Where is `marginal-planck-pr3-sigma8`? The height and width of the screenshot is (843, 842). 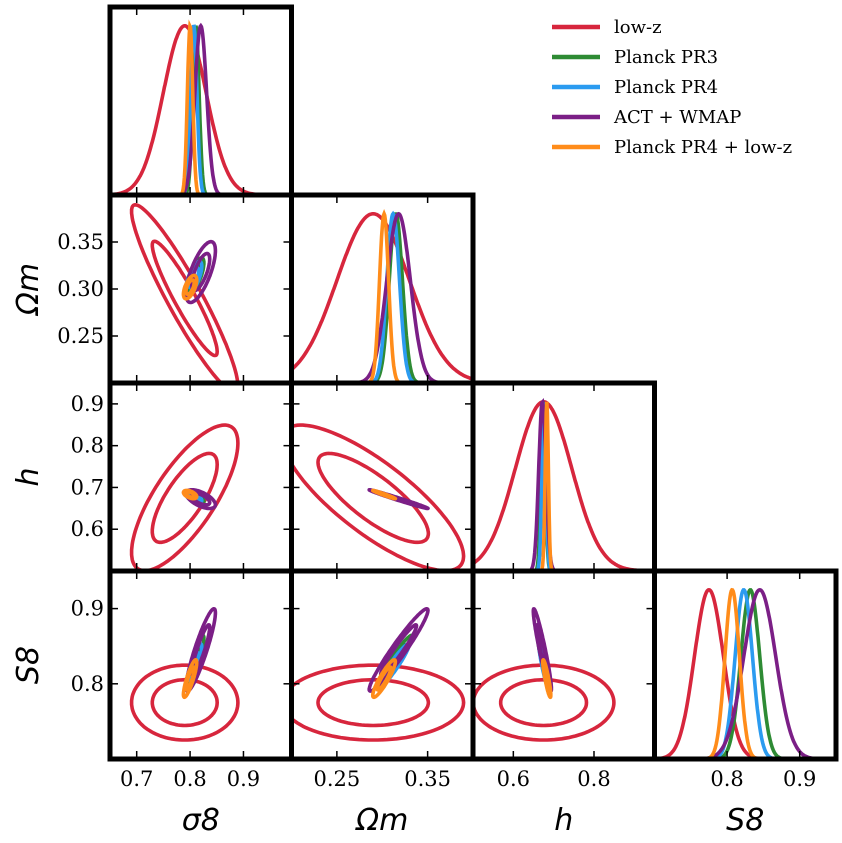
marginal-planck-pr3-sigma8 is located at coordinates (201, 110).